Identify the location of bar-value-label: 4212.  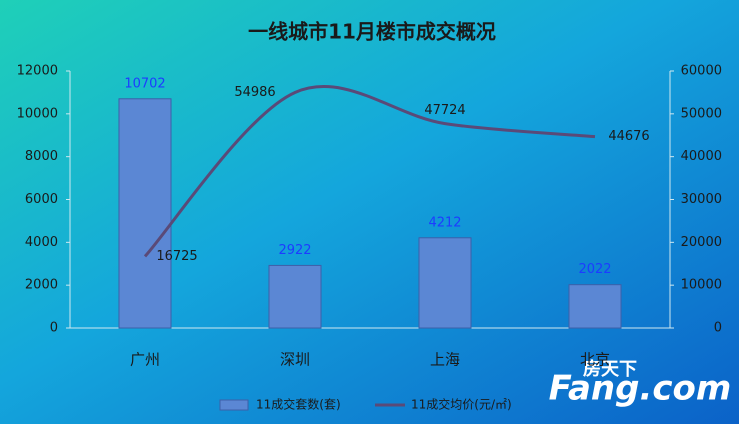
(444, 222).